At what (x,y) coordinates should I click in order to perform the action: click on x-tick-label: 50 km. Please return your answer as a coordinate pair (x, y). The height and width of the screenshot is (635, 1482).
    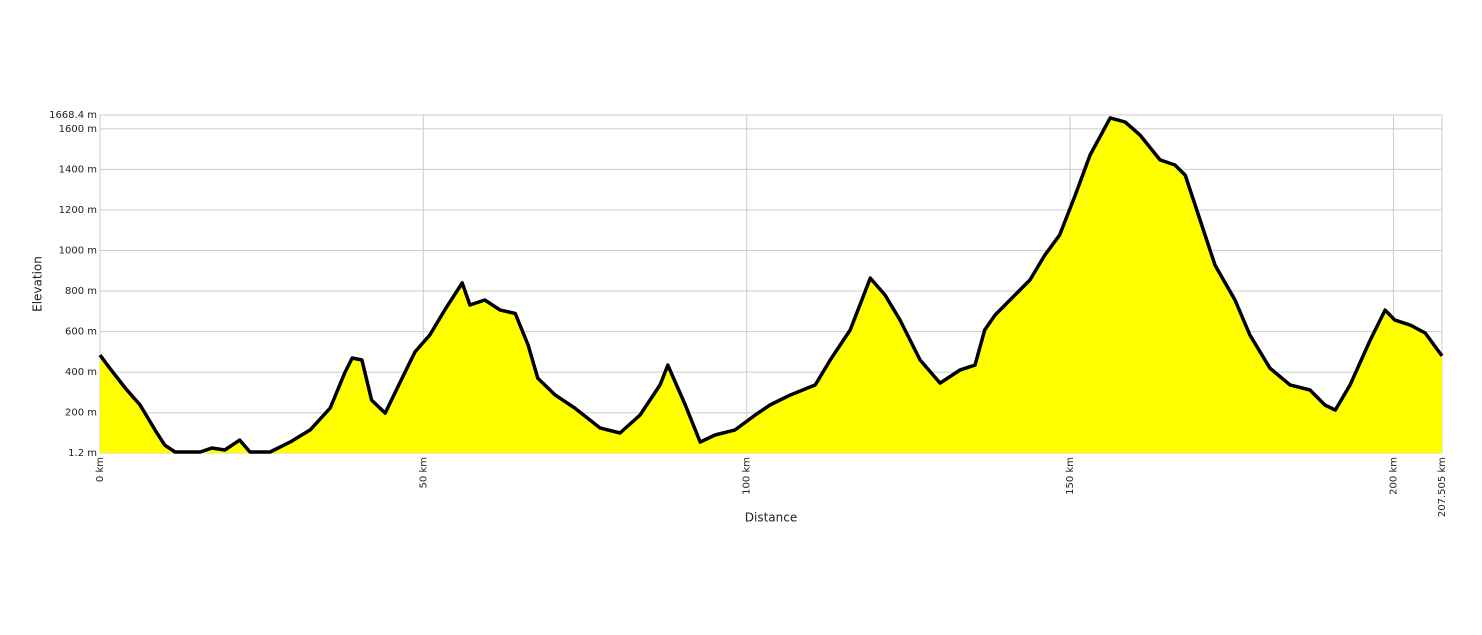
    Looking at the image, I should click on (423, 472).